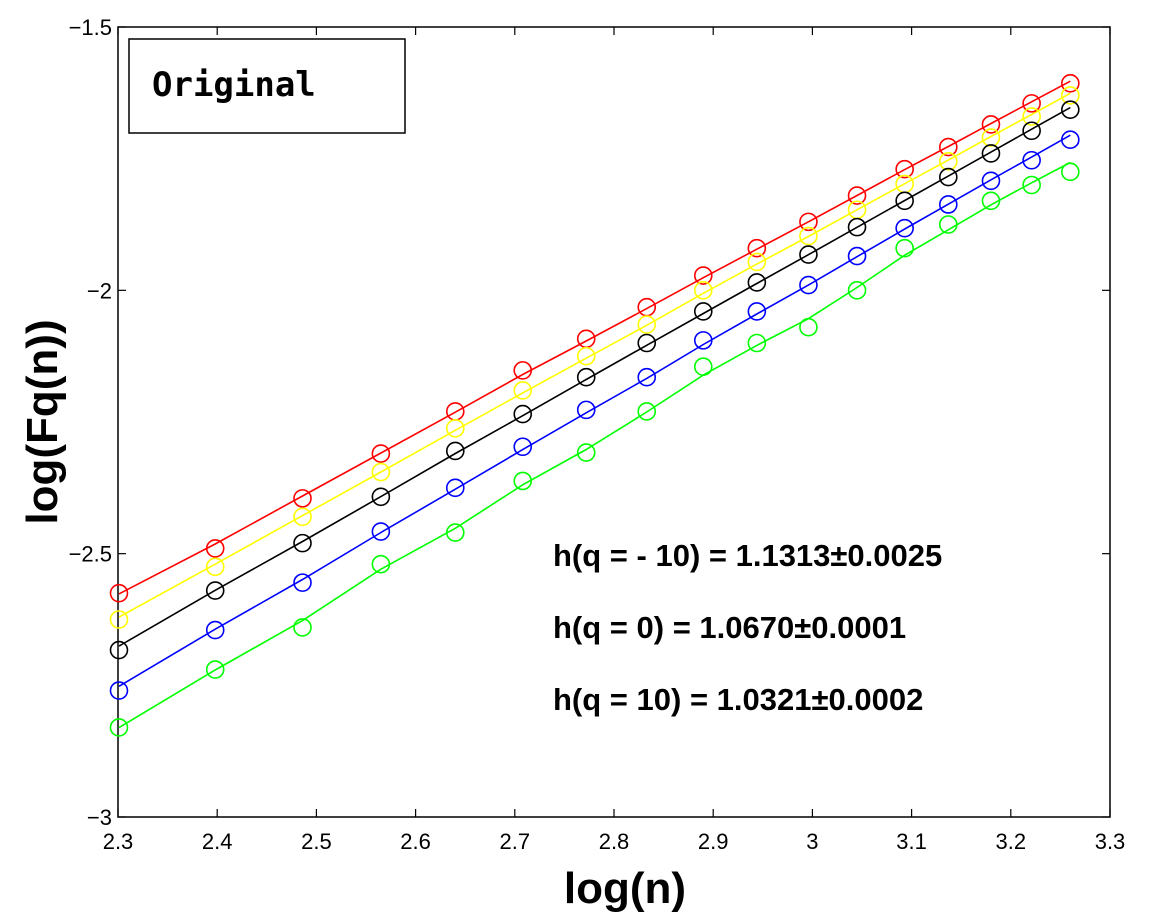  I want to click on x-tick-label: 2.9, so click(713, 841).